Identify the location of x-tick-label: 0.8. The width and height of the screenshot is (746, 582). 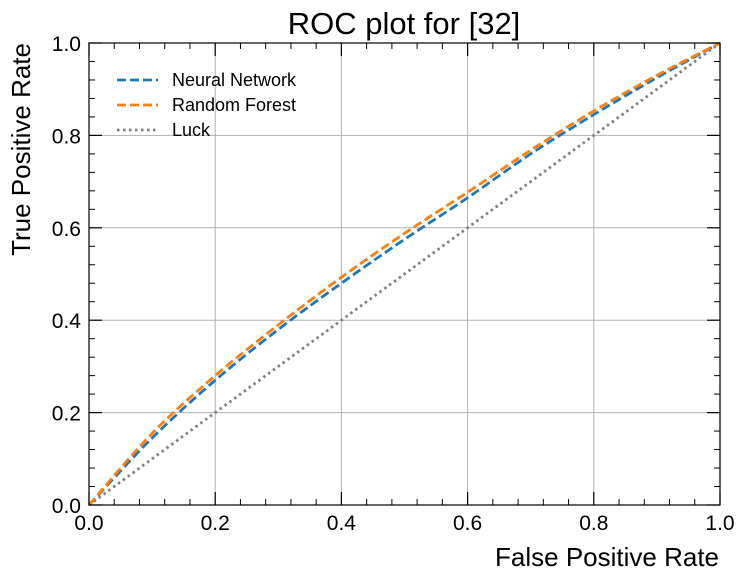
(593, 523).